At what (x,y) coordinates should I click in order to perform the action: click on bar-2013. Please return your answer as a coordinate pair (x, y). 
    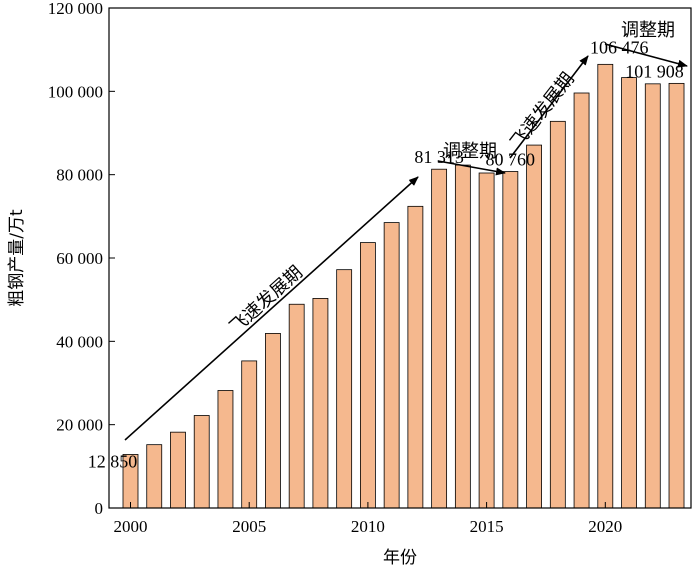
    Looking at the image, I should click on (439, 338).